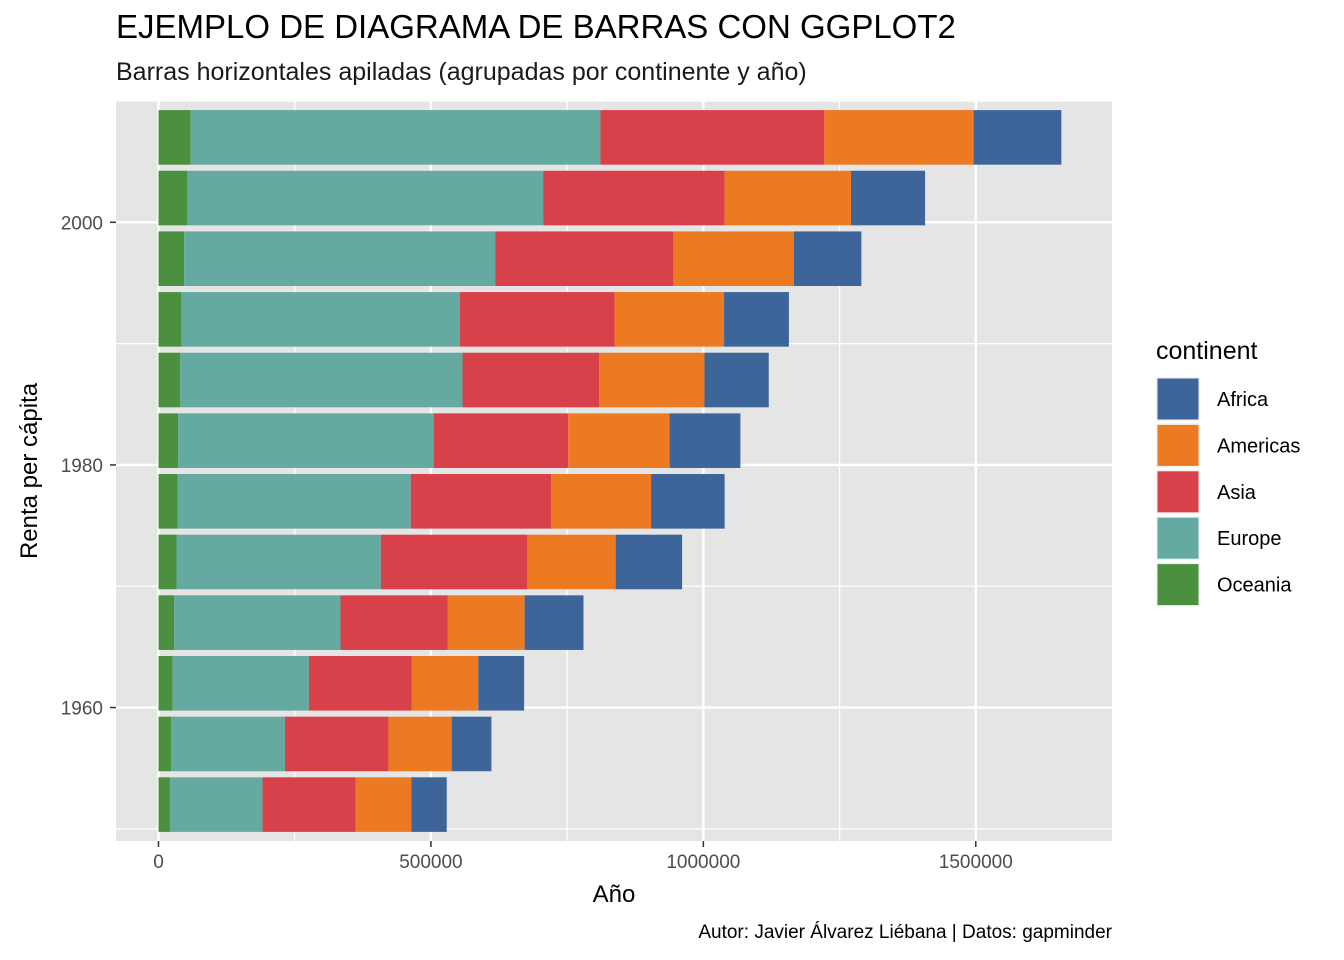 Image resolution: width=1344 pixels, height=960 pixels. Describe the element at coordinates (481, 501) in the screenshot. I see `bar-asia-1977` at that location.